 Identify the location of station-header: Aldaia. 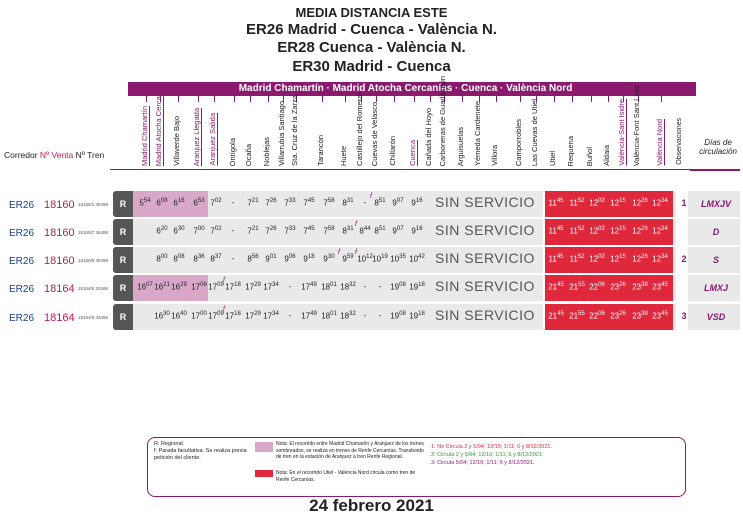
(609, 132).